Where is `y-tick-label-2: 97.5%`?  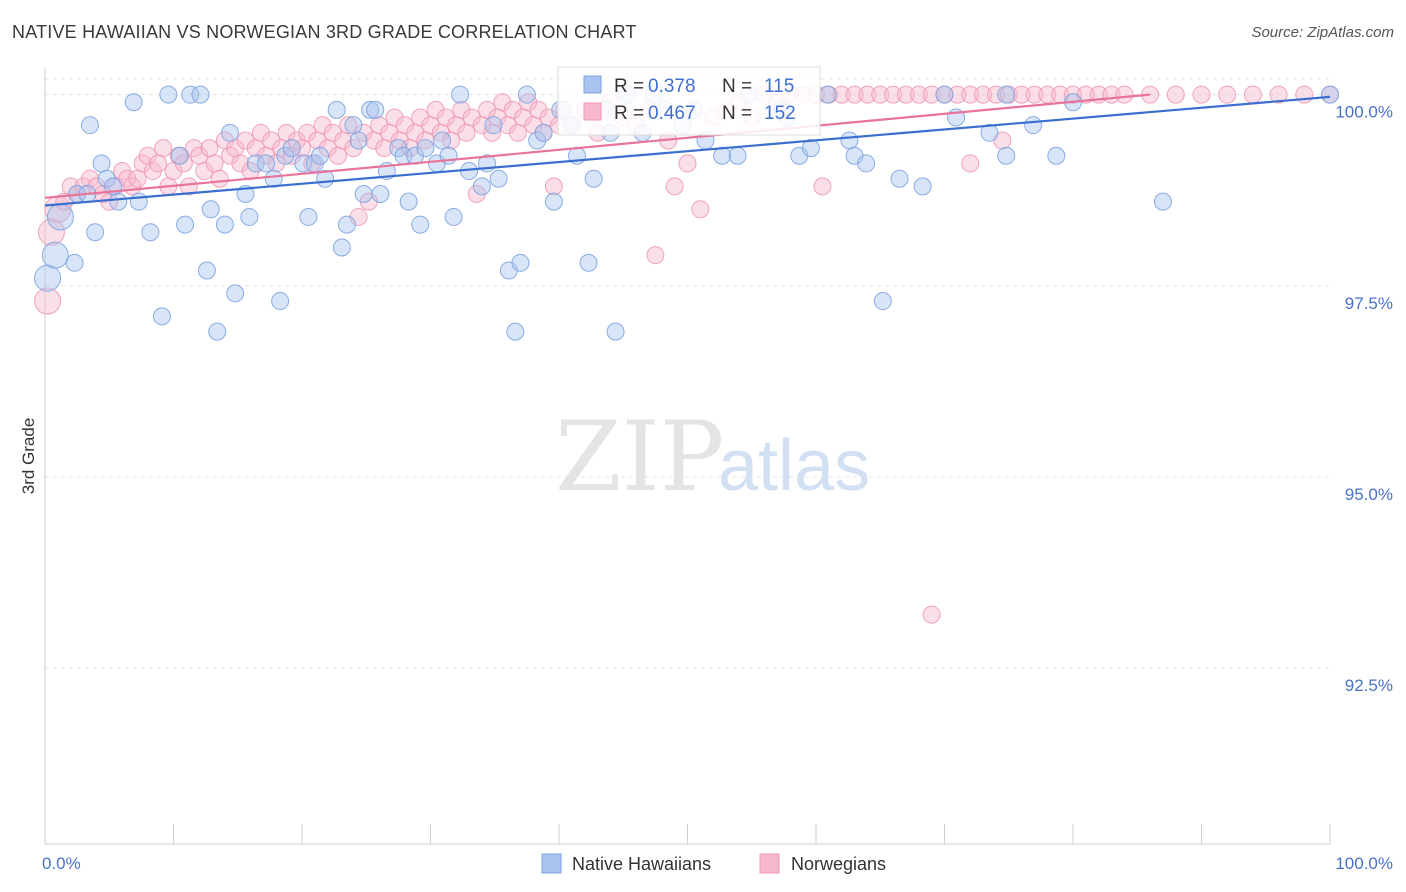
y-tick-label-2: 97.5% is located at coordinates (1369, 303).